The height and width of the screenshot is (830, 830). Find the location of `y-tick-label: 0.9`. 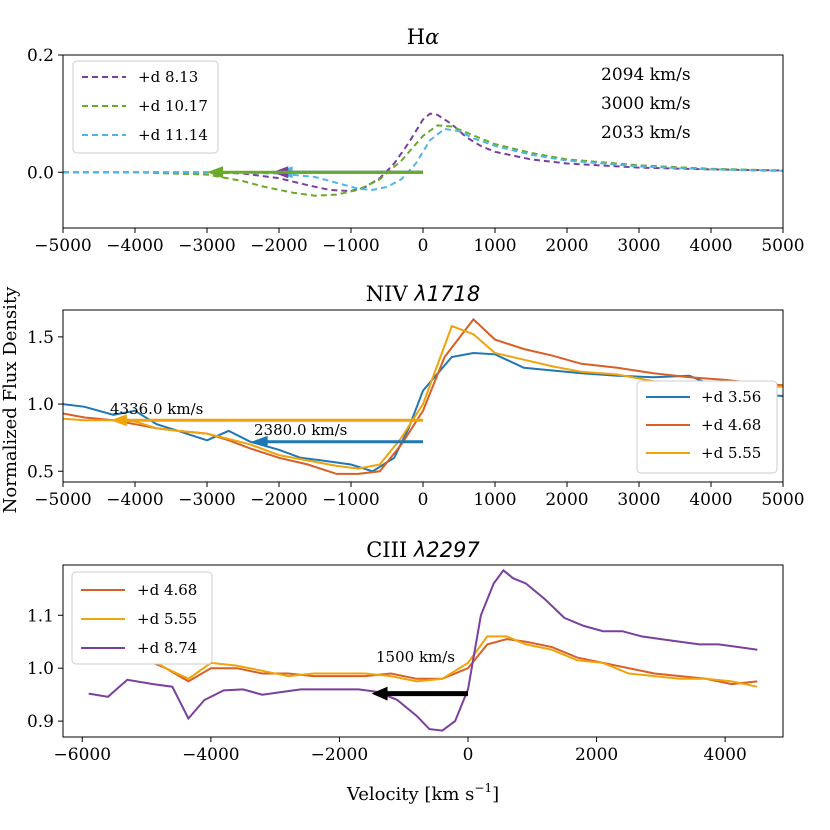

y-tick-label: 0.9 is located at coordinates (40, 722).